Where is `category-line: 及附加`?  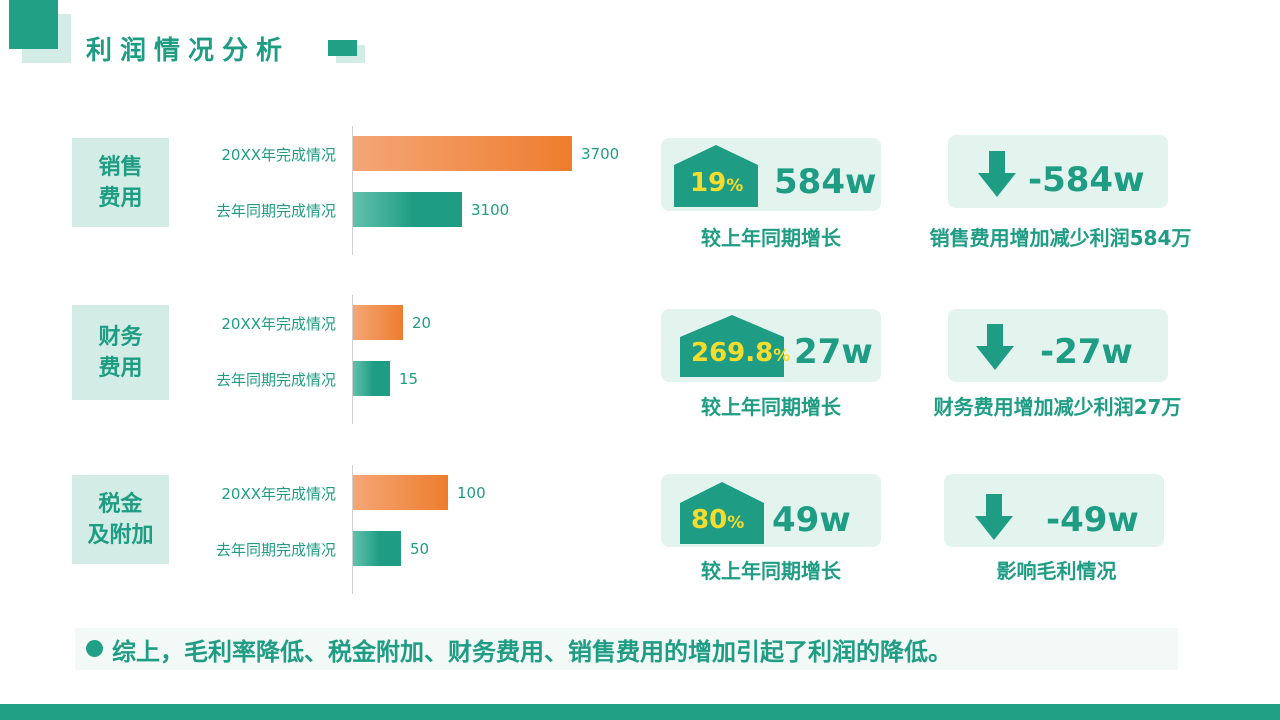
category-line: 及附加 is located at coordinates (120, 535).